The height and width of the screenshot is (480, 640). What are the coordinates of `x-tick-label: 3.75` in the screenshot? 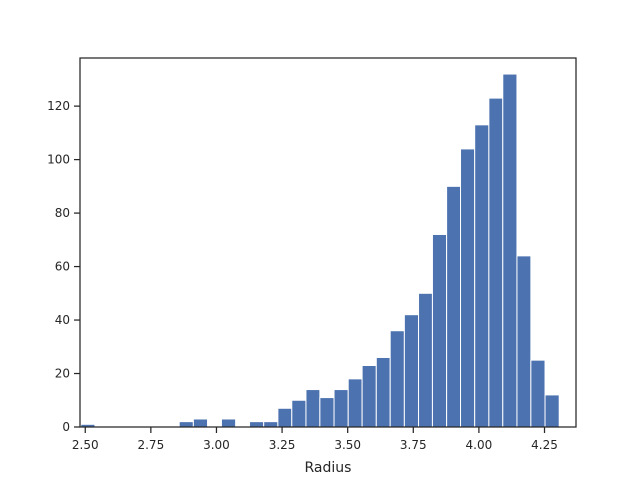 It's located at (413, 445).